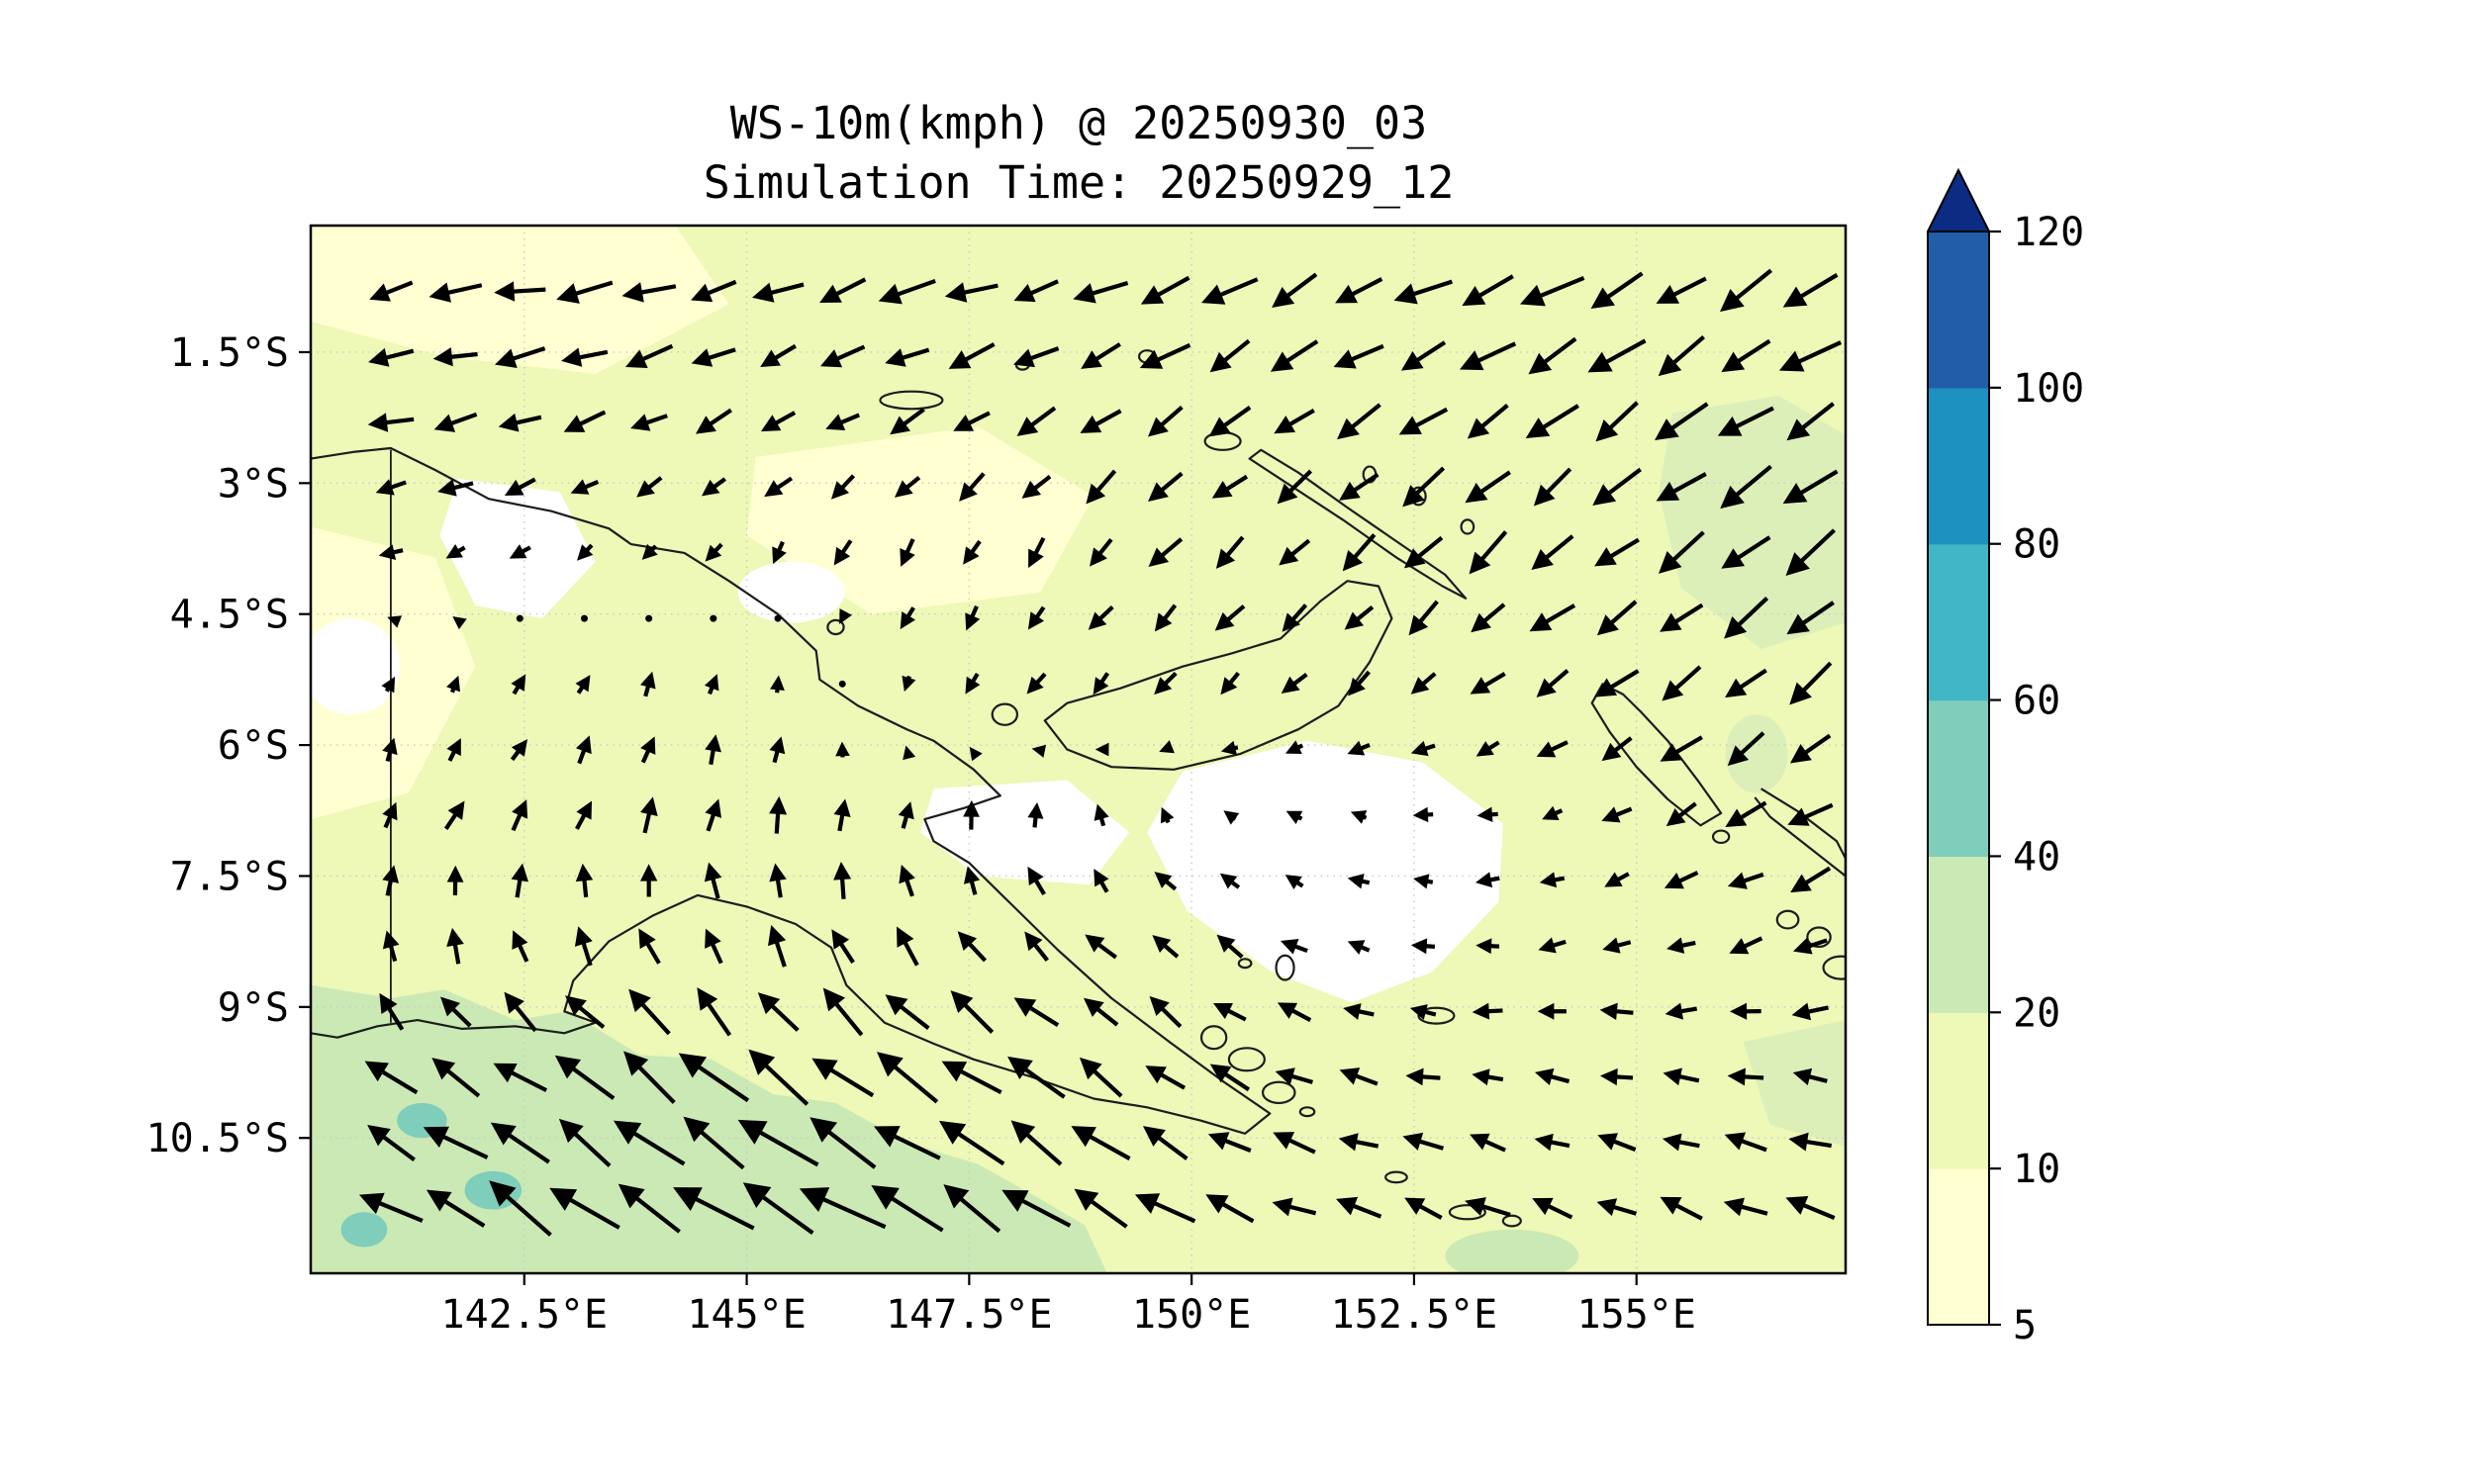 This screenshot has height=1484, width=2474. I want to click on x-tick-label: 155°E, so click(1636, 1315).